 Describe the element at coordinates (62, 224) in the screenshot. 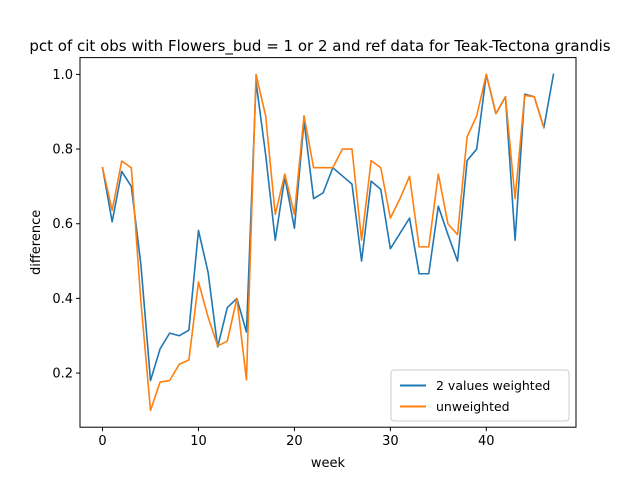

I see `y-tick-label-2: 0.6` at that location.